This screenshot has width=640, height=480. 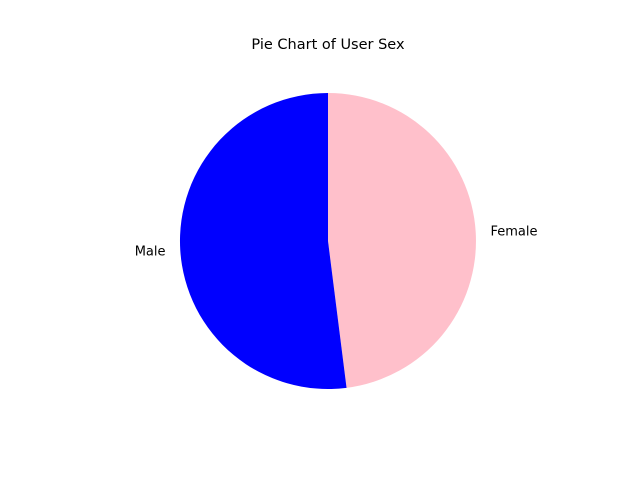 I want to click on pie-label-male: Male, so click(x=150, y=252).